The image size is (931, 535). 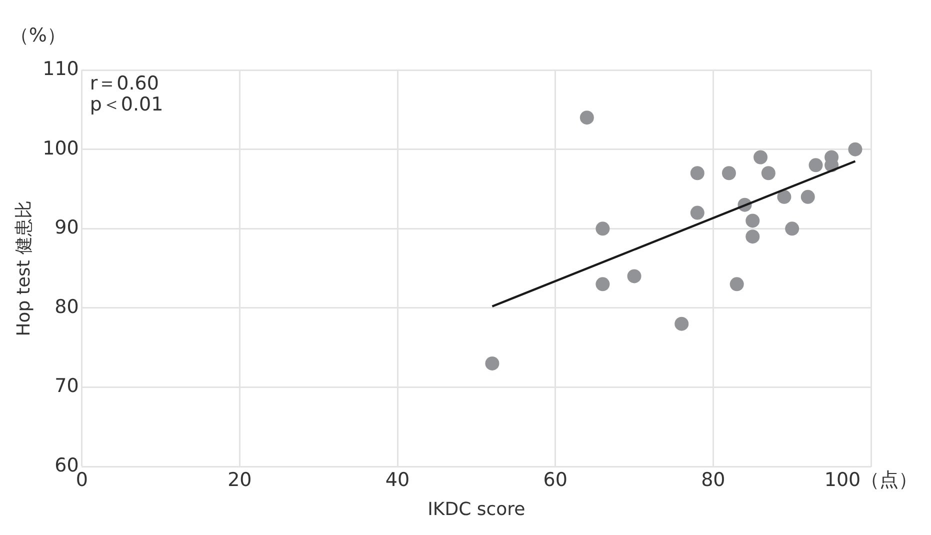 What do you see at coordinates (60, 148) in the screenshot?
I see `y-tick-label: 100` at bounding box center [60, 148].